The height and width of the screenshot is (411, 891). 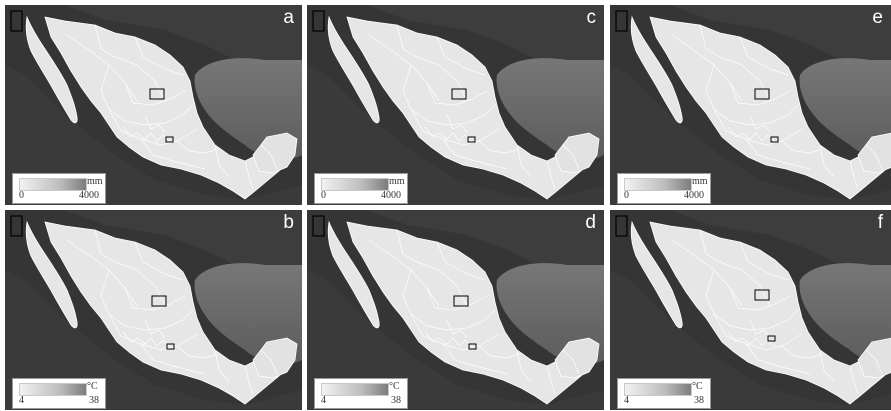 What do you see at coordinates (880, 222) in the screenshot?
I see `panel-label: f` at bounding box center [880, 222].